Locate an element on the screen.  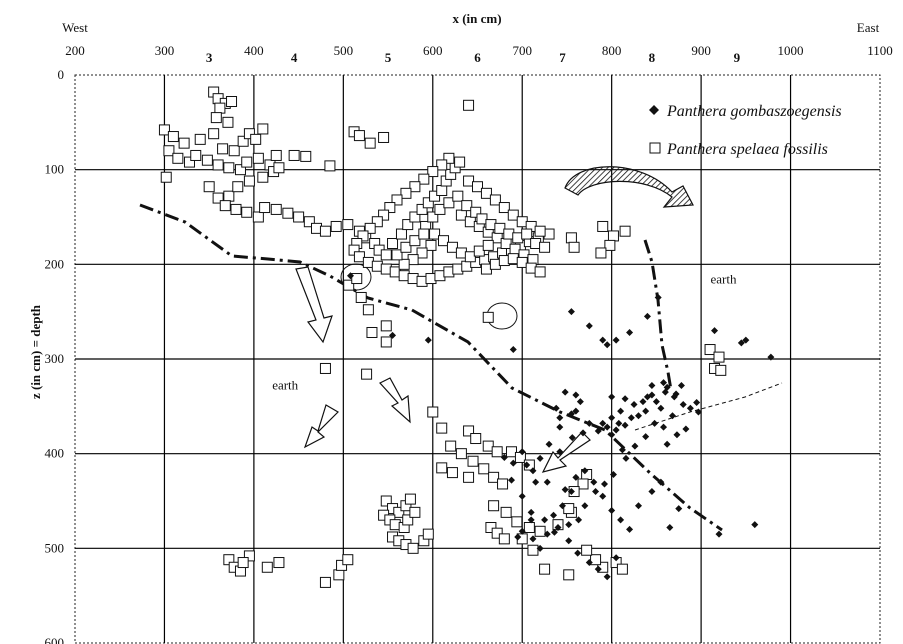
x-axis-label: x (in cm) is located at coordinates (476, 18).